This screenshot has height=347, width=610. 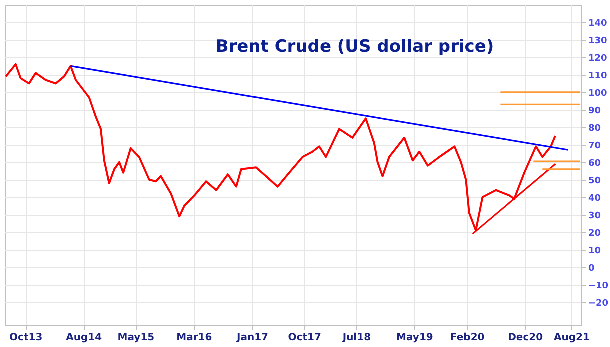 I want to click on y-tick-label: 70, so click(x=595, y=146).